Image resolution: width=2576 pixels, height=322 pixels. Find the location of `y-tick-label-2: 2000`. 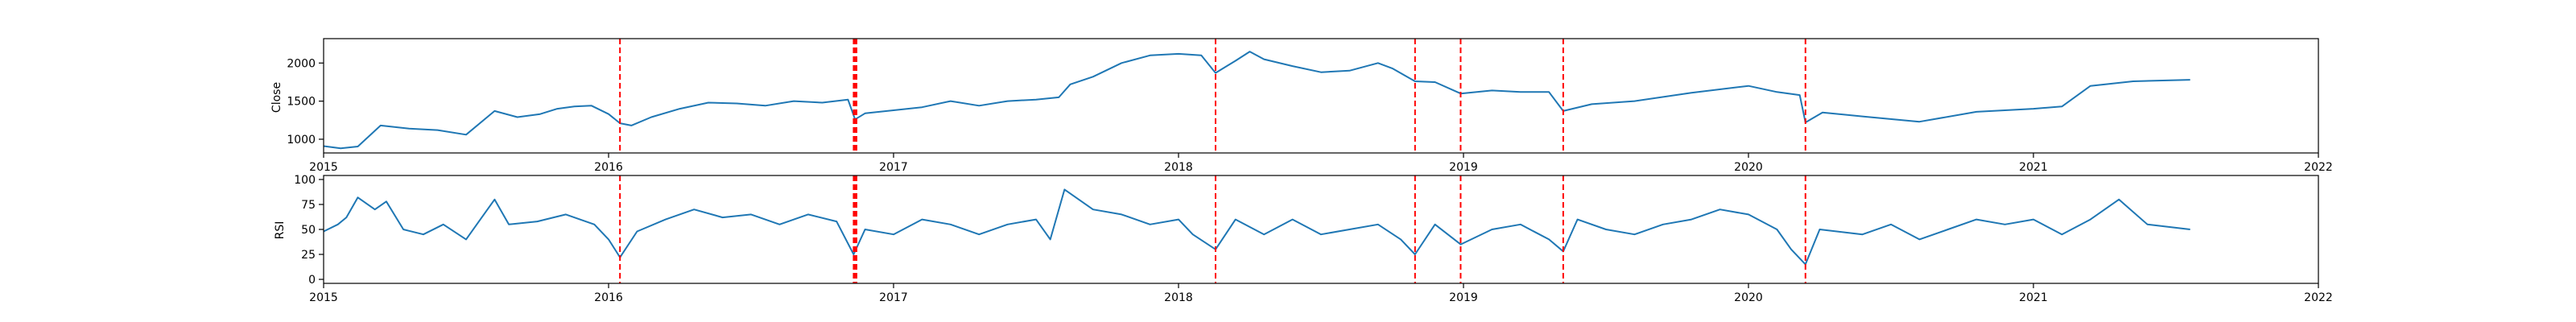

y-tick-label-2: 2000 is located at coordinates (301, 63).